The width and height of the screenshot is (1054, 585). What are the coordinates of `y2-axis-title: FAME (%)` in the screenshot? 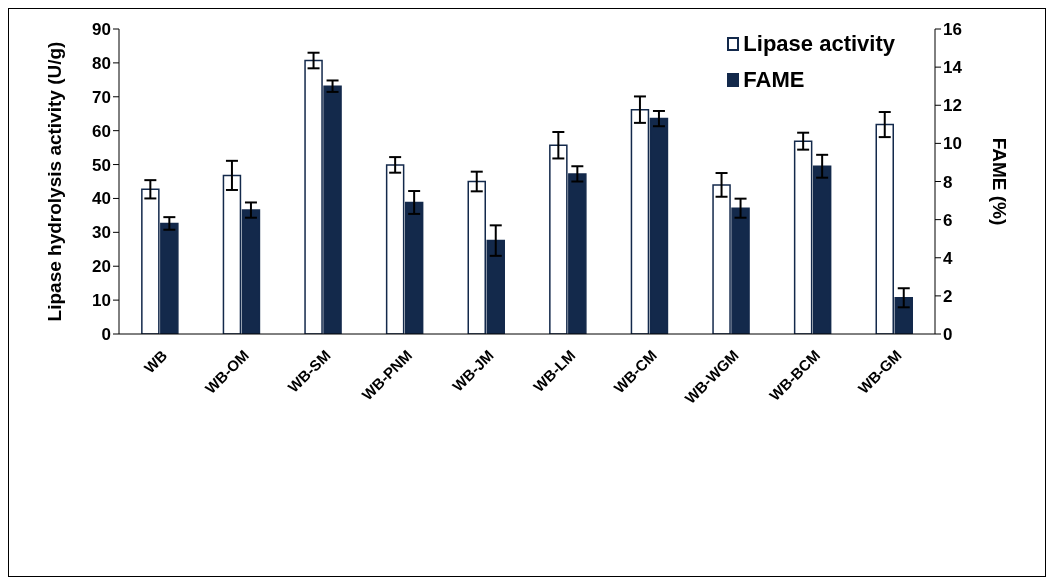 It's located at (1000, 181).